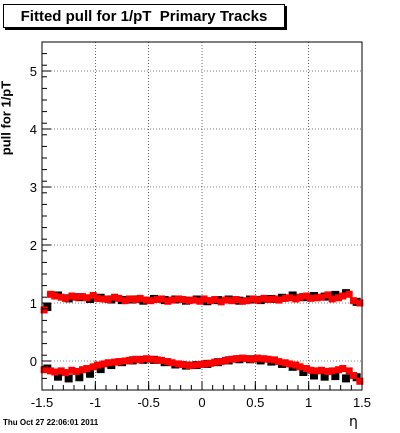  Describe the element at coordinates (33, 129) in the screenshot. I see `y-tick-label: 4` at that location.